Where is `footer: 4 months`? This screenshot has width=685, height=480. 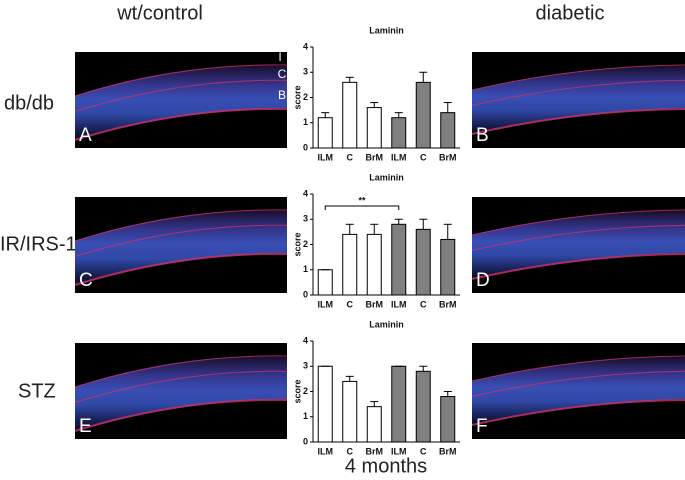
footer: 4 months is located at coordinates (386, 466).